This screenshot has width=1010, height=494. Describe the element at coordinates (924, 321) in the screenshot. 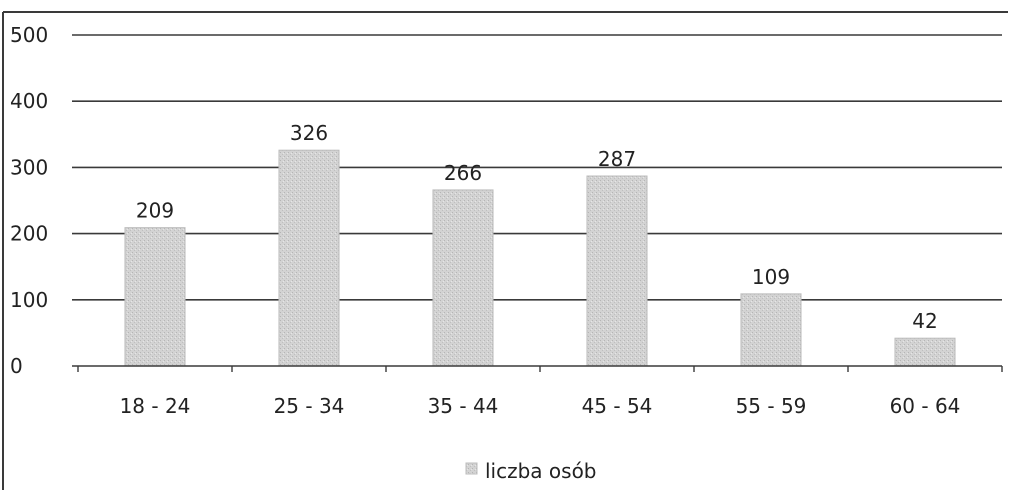

I see `data-label: 42` at that location.